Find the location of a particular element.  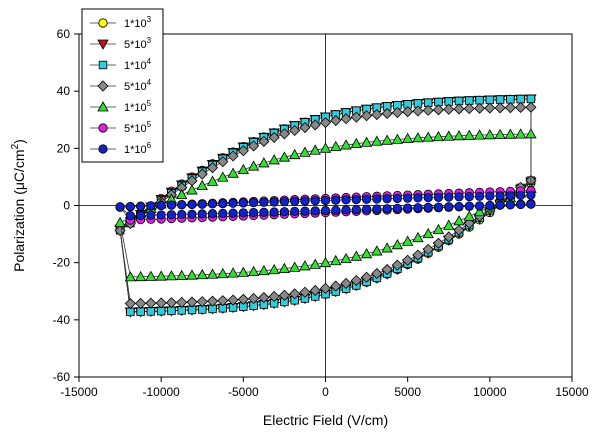

legend-marker is located at coordinates (103, 106).